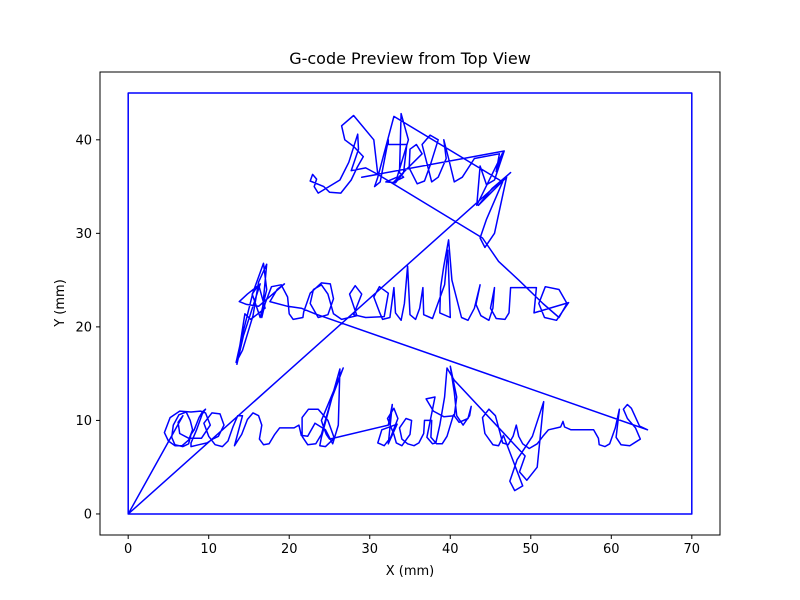  What do you see at coordinates (531, 549) in the screenshot?
I see `x-tick-label: 50` at bounding box center [531, 549].